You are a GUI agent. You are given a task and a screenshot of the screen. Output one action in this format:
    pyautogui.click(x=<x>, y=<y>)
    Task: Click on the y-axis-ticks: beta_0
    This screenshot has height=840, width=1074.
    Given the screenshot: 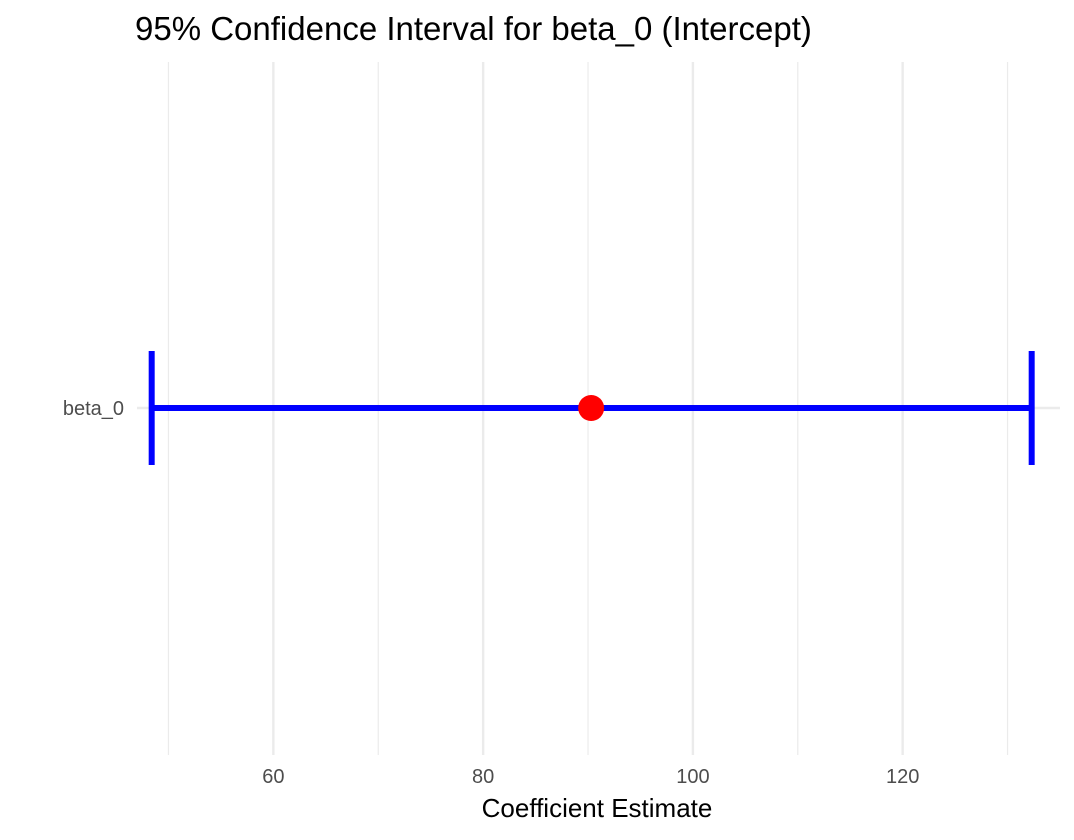 What is the action you would take?
    pyautogui.click(x=93, y=409)
    